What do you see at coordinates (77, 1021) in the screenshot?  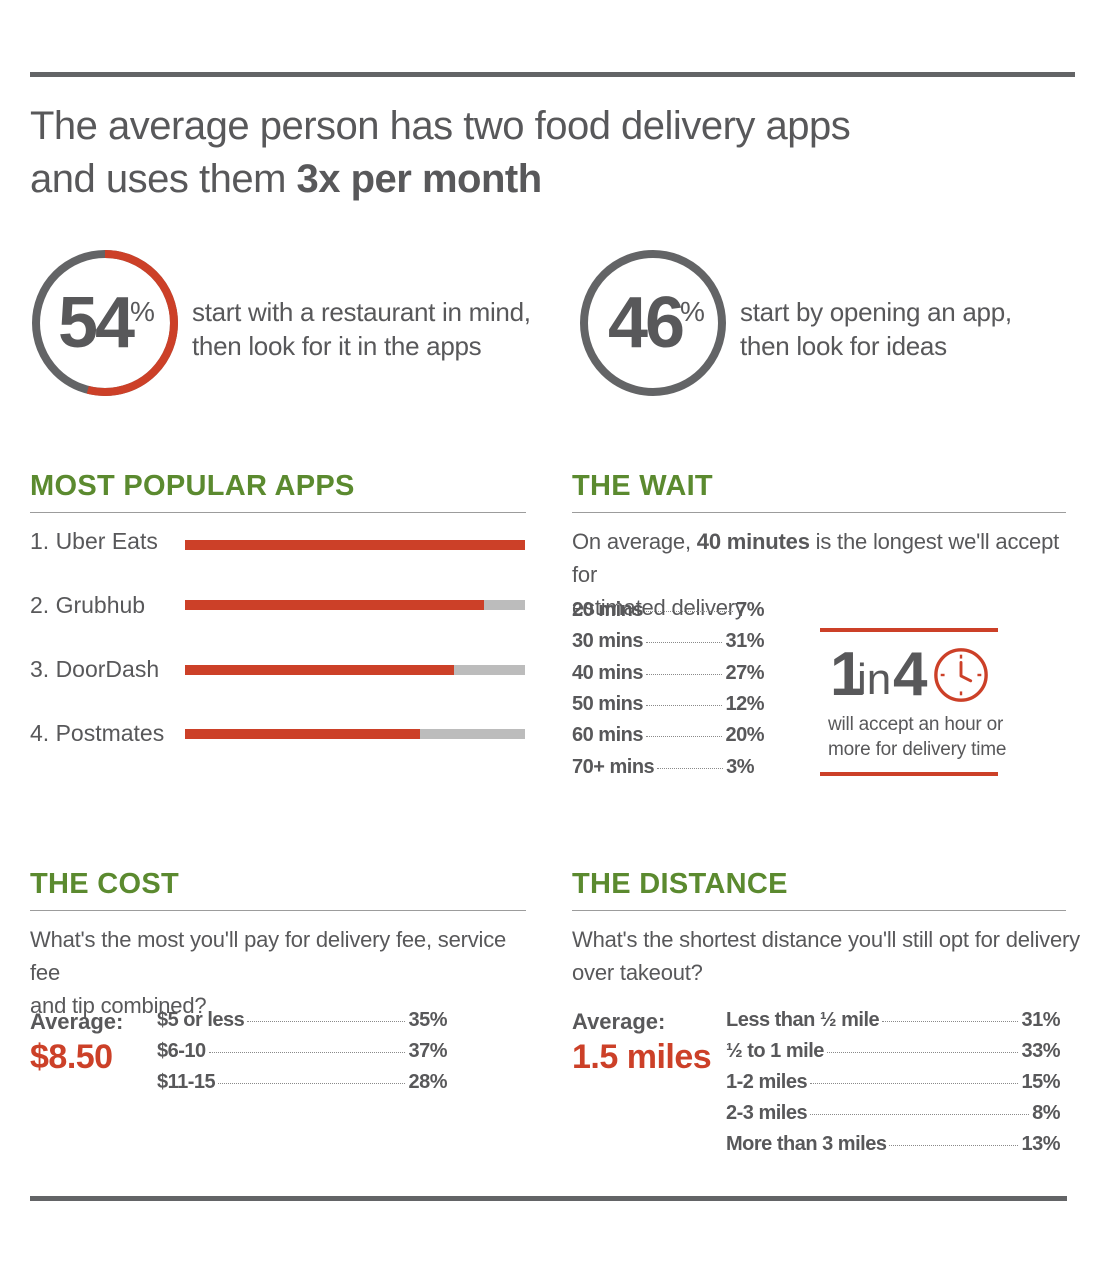 I see `cost-average-label: Average:` at bounding box center [77, 1021].